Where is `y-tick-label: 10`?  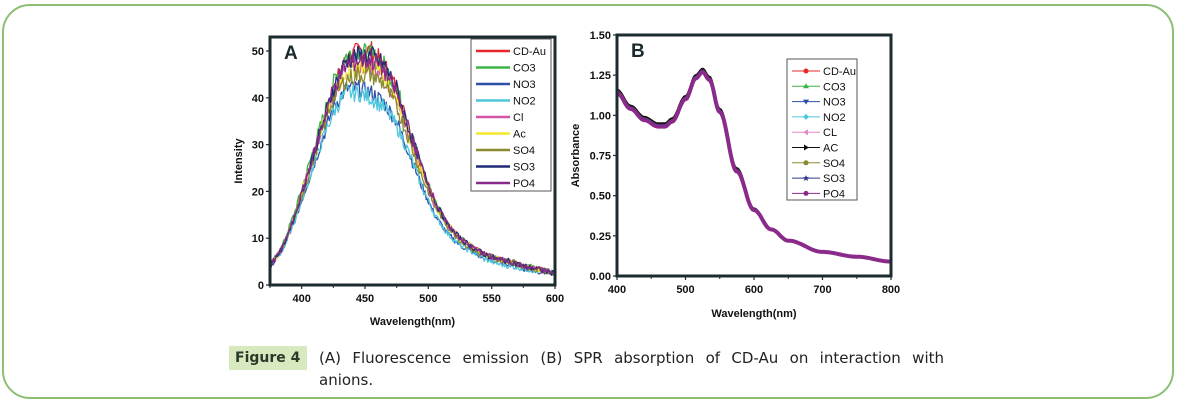 y-tick-label: 10 is located at coordinates (258, 239).